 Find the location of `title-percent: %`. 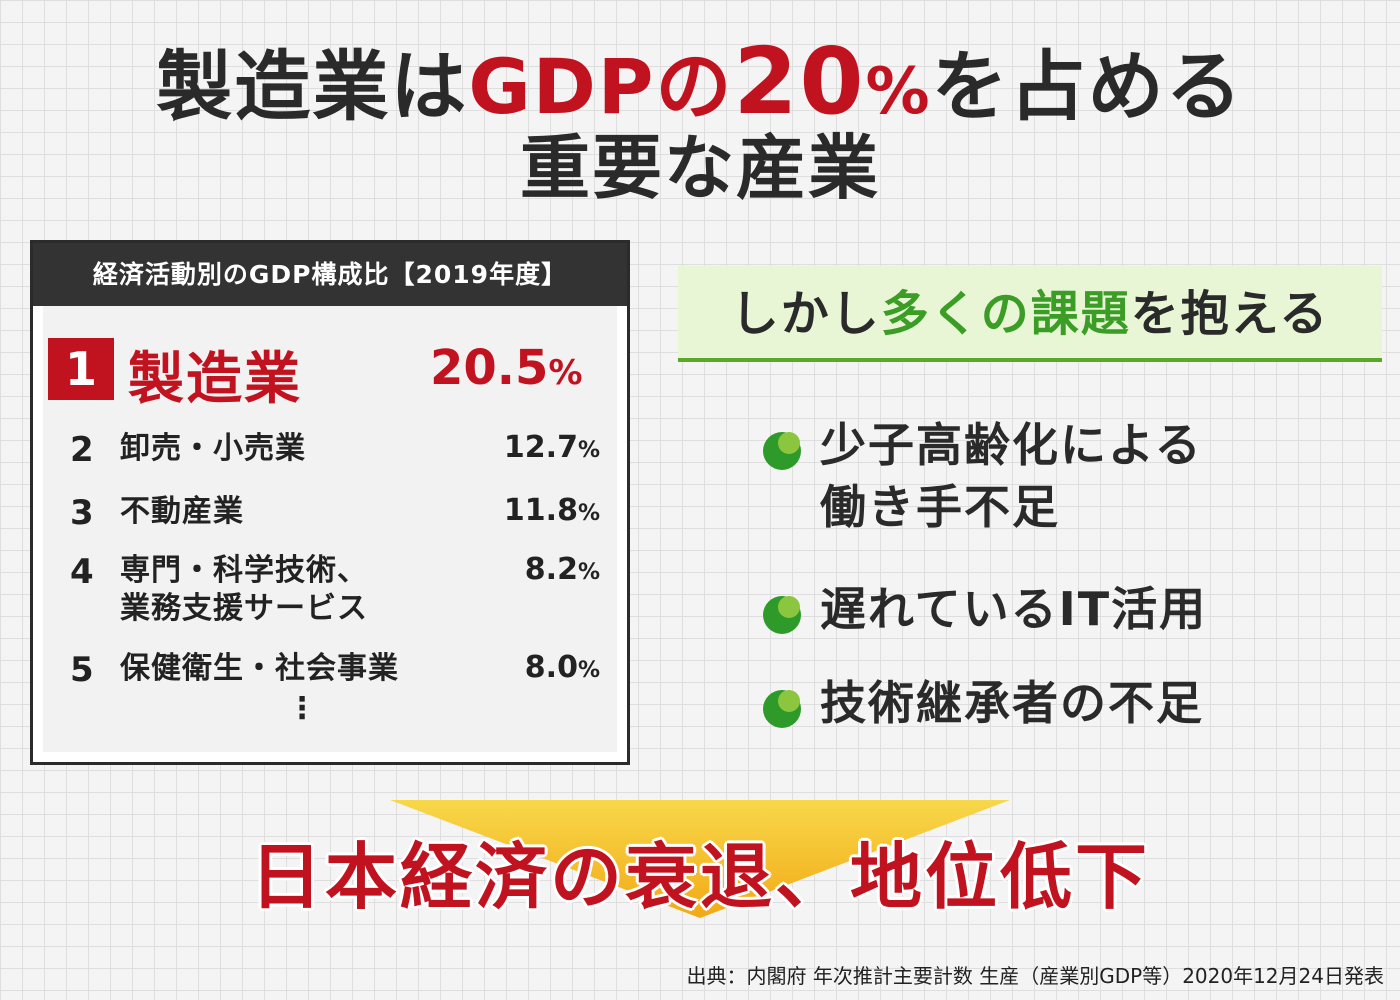

title-percent: % is located at coordinates (898, 92).